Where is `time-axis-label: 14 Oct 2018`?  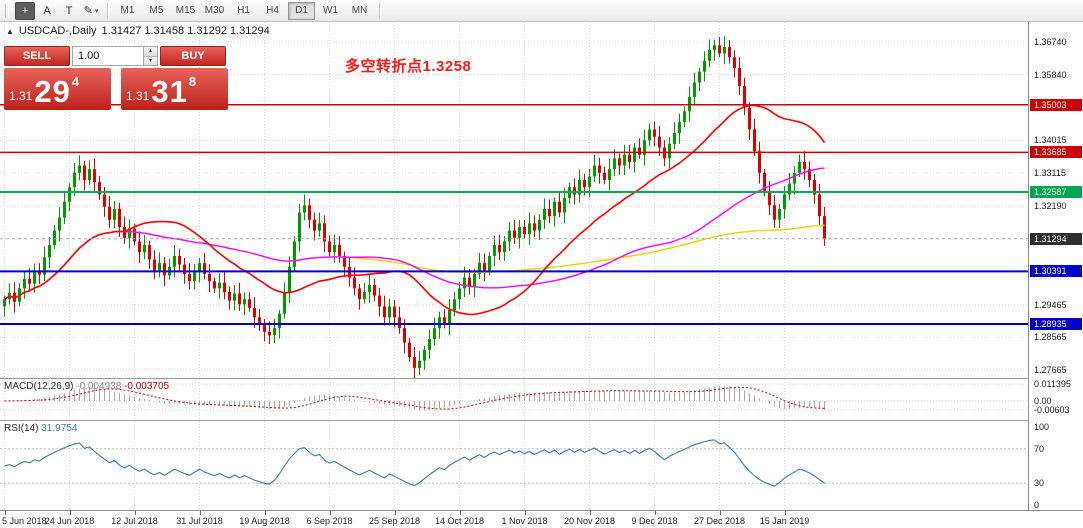
time-axis-label: 14 Oct 2018 is located at coordinates (459, 521).